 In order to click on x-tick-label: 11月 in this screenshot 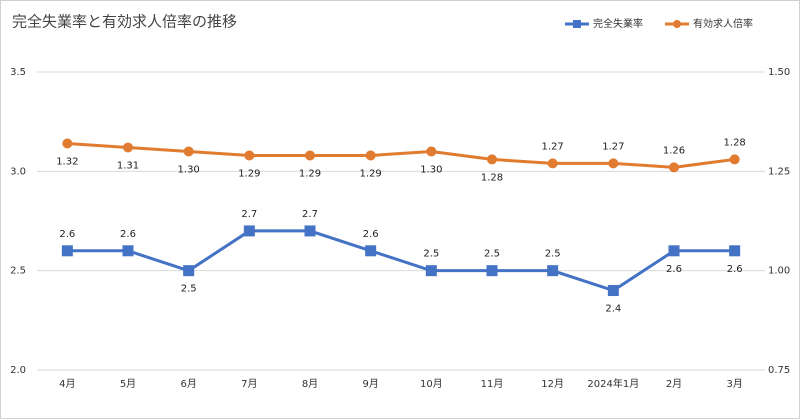, I will do `click(492, 384)`.